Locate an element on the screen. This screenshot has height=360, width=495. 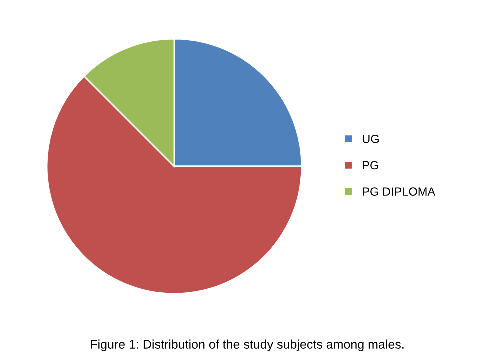
legend-label: PG is located at coordinates (370, 165).